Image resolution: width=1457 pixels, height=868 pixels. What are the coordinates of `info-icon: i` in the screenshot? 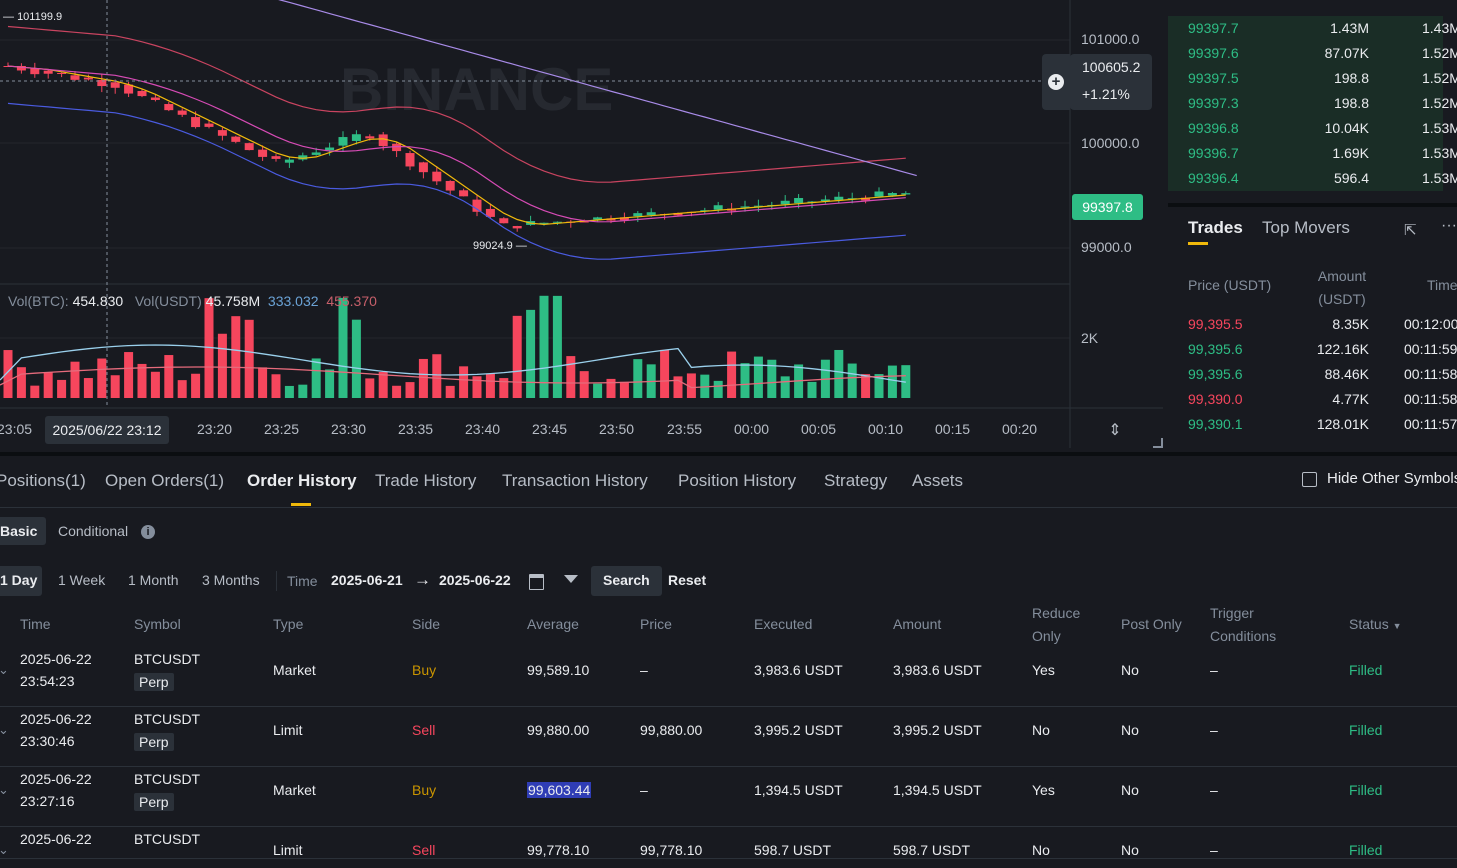 It's located at (148, 532).